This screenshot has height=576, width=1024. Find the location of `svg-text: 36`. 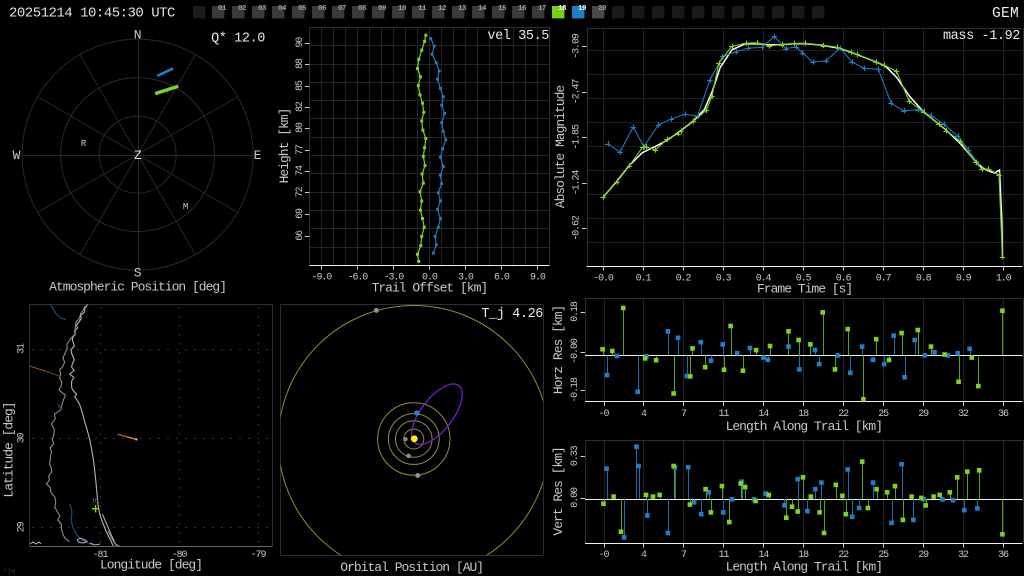

svg-text: 36 is located at coordinates (1003, 414).